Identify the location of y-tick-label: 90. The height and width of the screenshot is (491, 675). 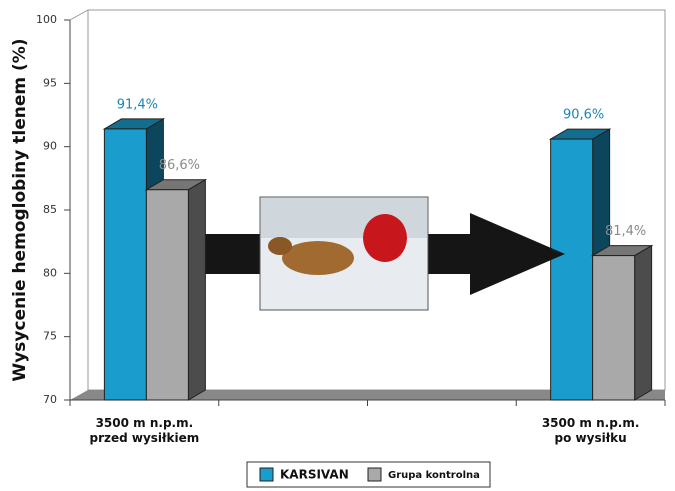
(50, 146).